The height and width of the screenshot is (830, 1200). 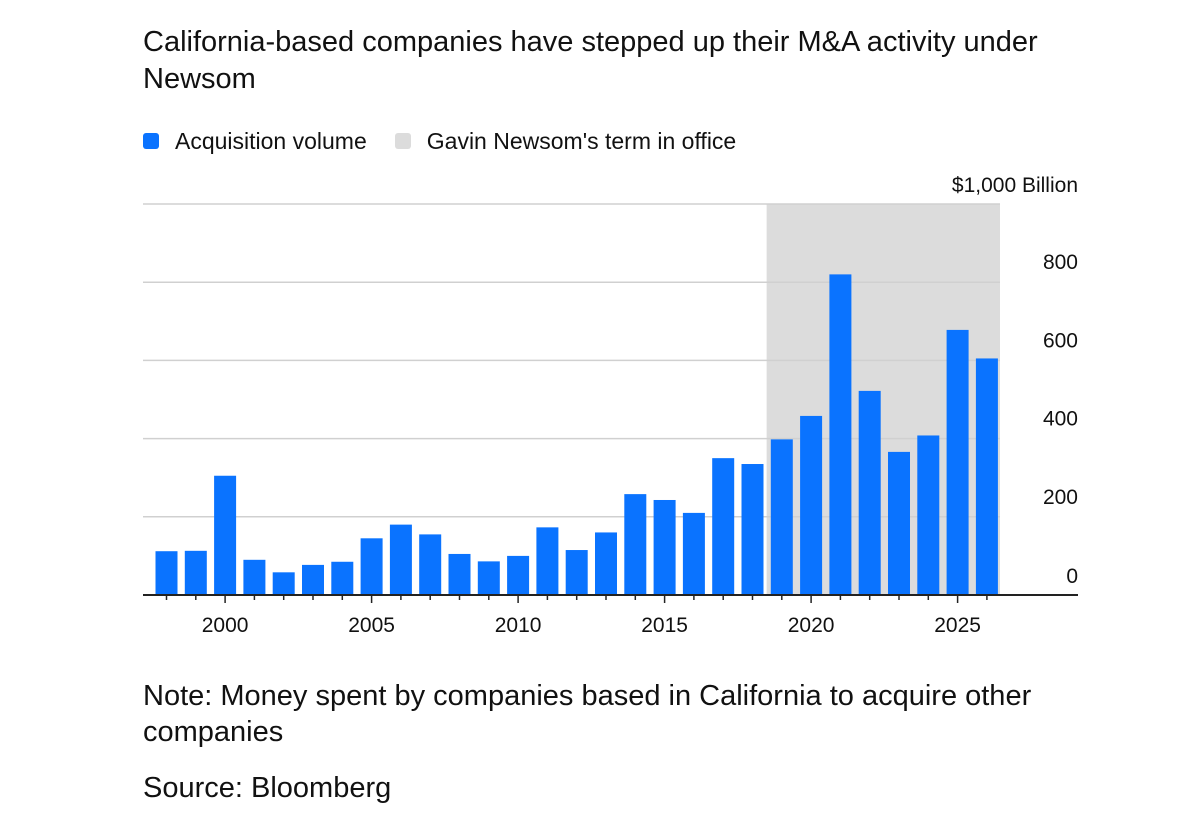 What do you see at coordinates (371, 625) in the screenshot?
I see `x-tick-label: 2005` at bounding box center [371, 625].